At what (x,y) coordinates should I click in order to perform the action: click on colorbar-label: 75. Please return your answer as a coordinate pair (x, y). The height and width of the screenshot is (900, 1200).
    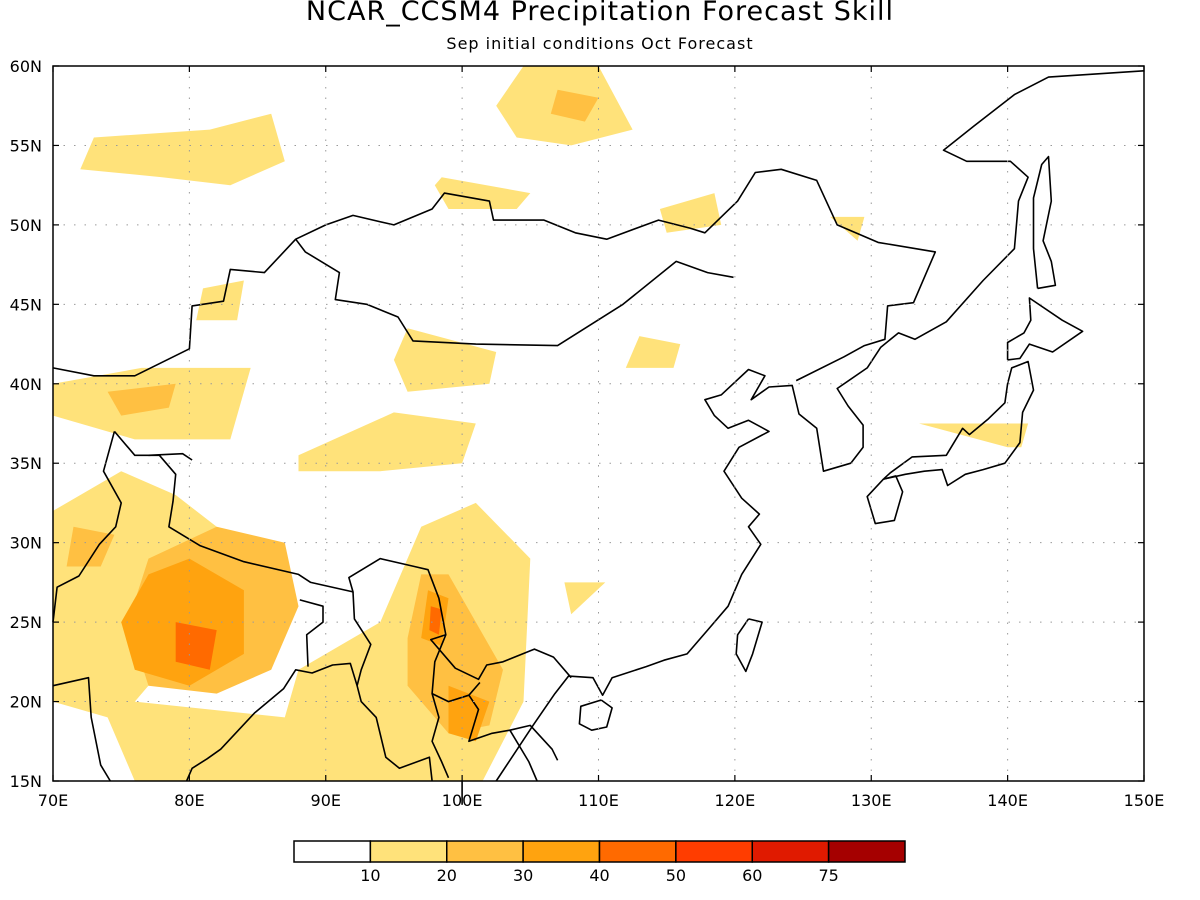
    Looking at the image, I should click on (828, 875).